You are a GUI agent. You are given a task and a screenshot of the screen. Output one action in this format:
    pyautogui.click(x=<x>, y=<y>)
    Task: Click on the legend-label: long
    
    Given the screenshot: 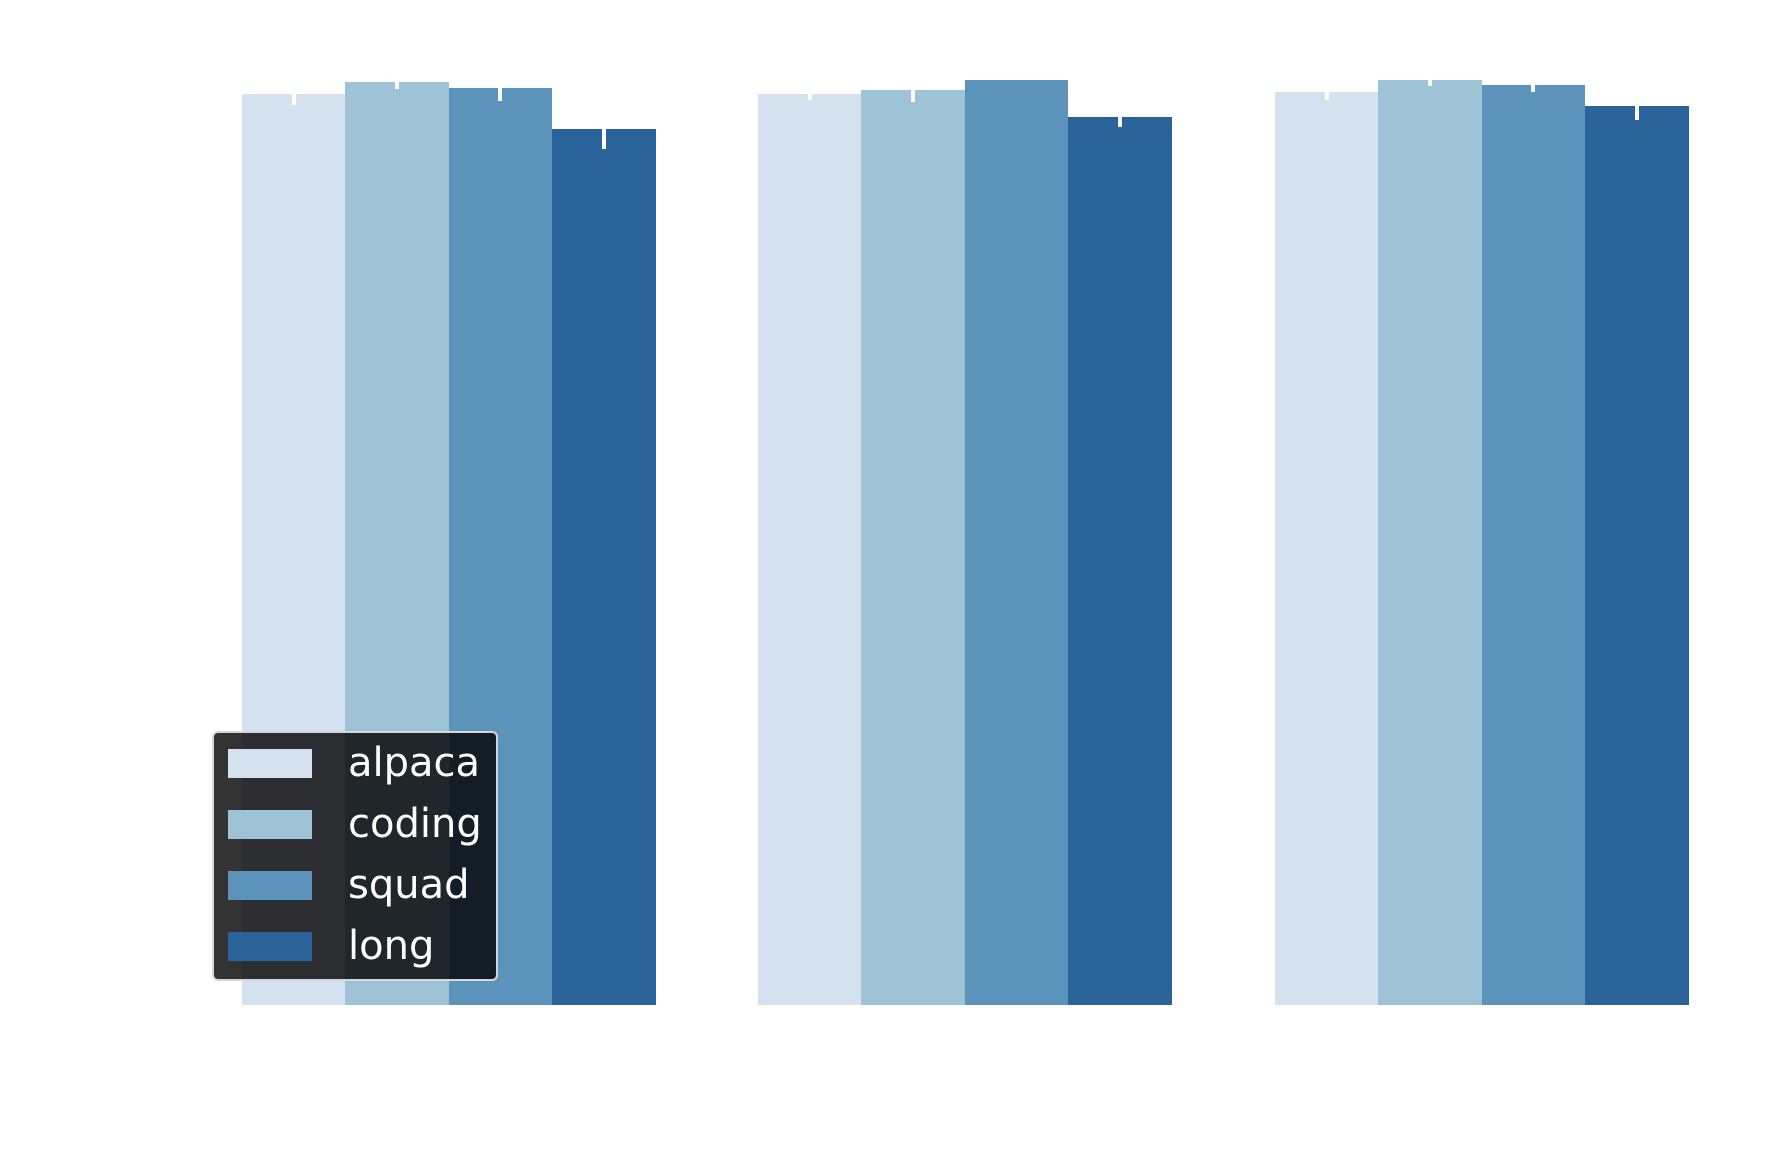 What is the action you would take?
    pyautogui.click(x=391, y=946)
    